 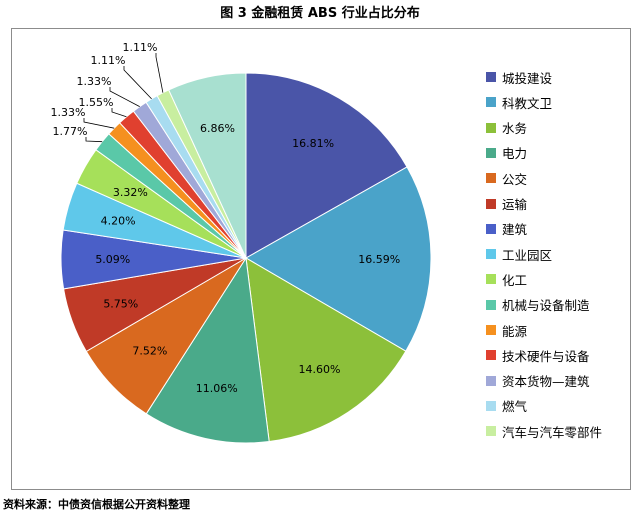 I want to click on legend-item: 化工, so click(x=506, y=279).